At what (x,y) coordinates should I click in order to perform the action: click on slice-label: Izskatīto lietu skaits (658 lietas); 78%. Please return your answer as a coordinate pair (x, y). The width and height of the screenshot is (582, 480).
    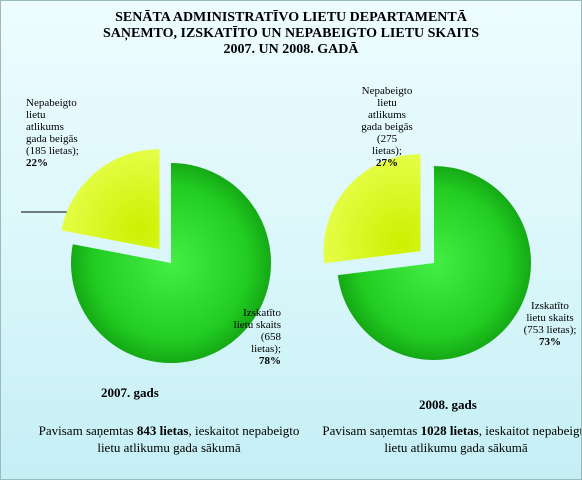
    Looking at the image, I should click on (255, 337).